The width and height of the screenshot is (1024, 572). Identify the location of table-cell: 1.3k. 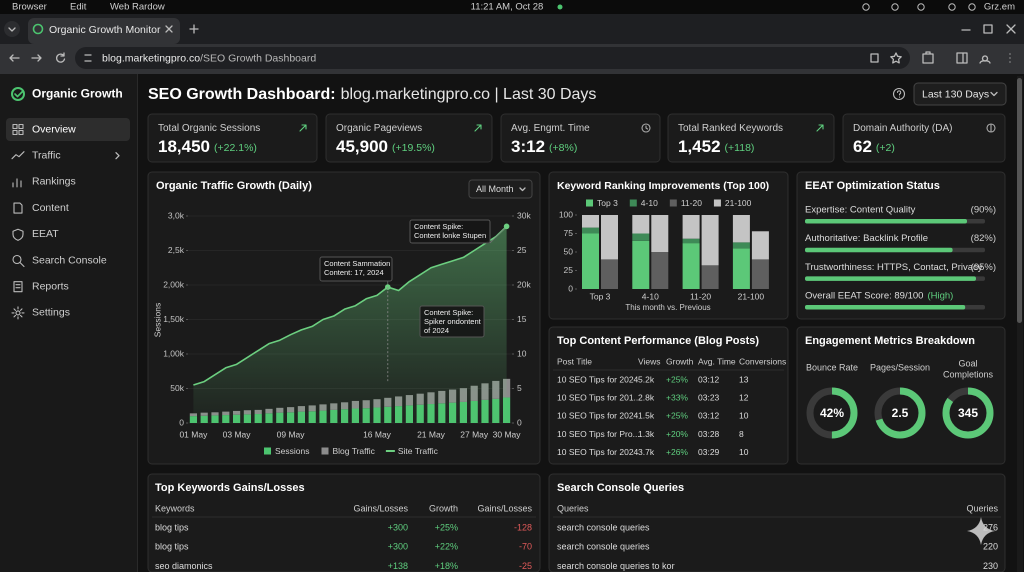
(646, 434).